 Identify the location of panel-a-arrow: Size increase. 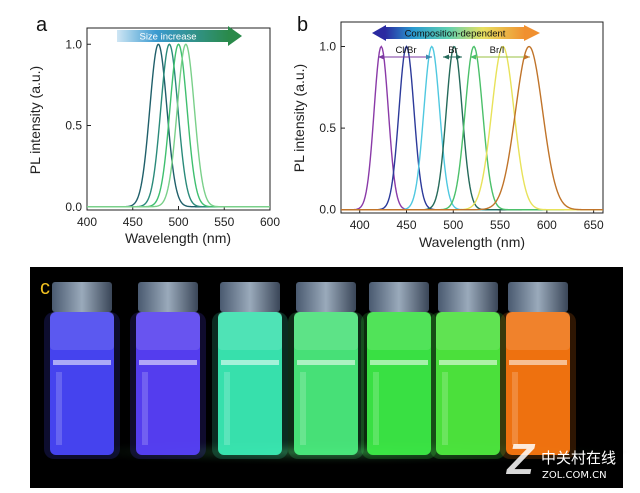
(179, 36).